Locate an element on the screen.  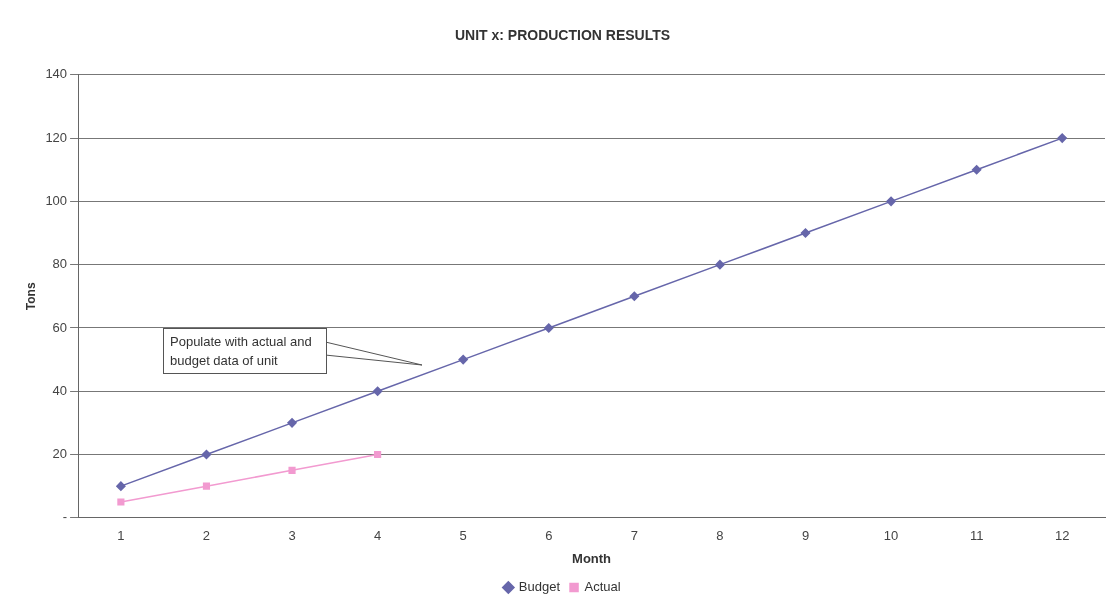
annotation: Populate with actual and budget data of unit is located at coordinates (245, 351).